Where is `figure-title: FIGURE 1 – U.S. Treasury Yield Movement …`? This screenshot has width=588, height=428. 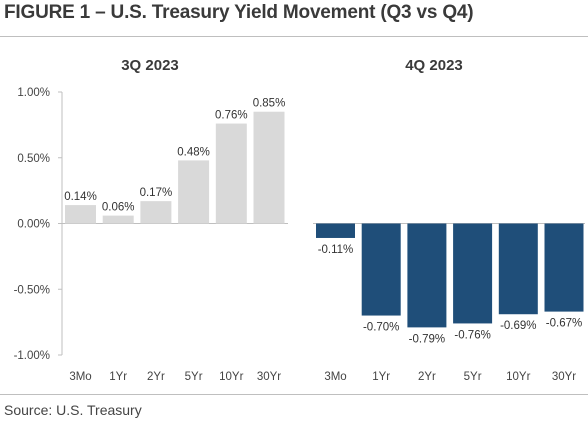
figure-title: FIGURE 1 – U.S. Treasury Yield Movement … is located at coordinates (239, 12).